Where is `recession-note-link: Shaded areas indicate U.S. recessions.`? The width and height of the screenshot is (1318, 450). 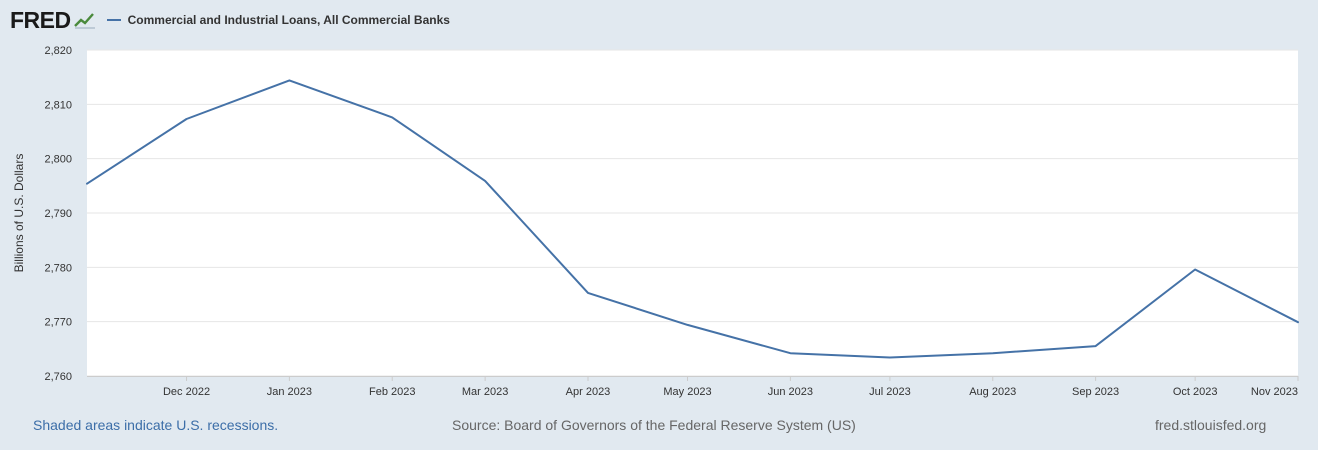
recession-note-link: Shaded areas indicate U.S. recessions. is located at coordinates (156, 425).